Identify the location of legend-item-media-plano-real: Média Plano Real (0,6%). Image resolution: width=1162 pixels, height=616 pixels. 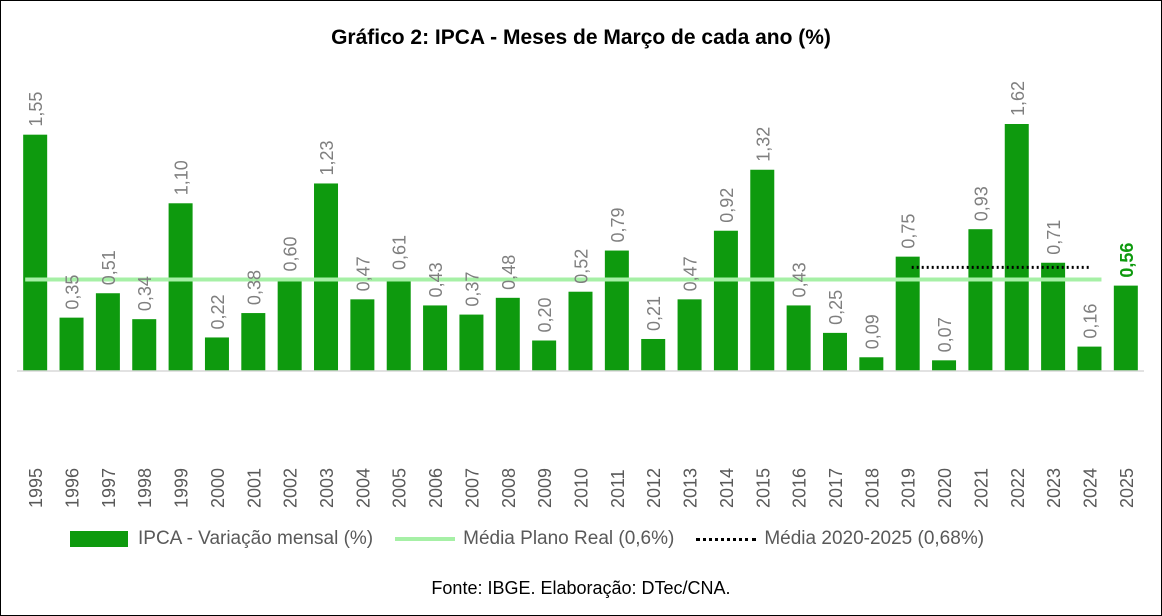
(534, 539).